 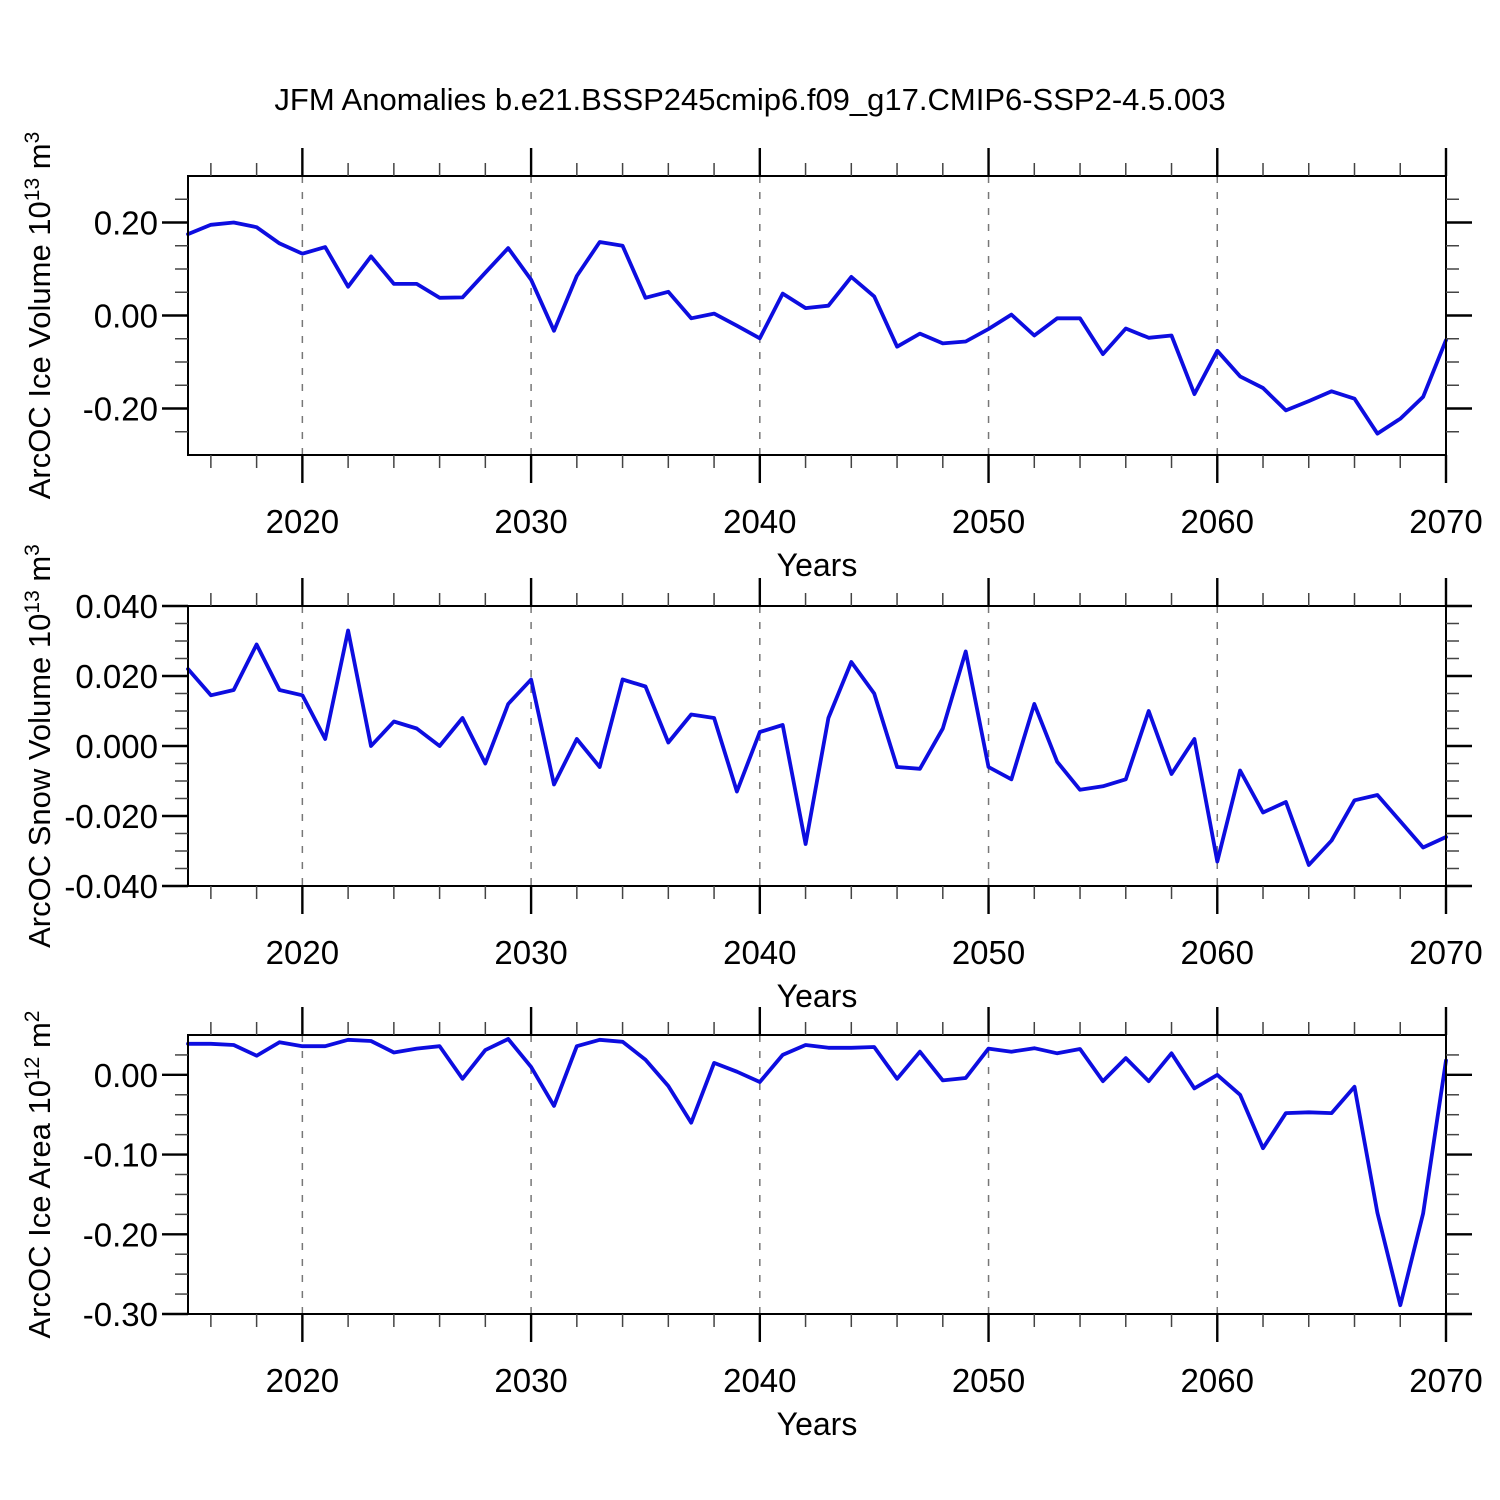 What do you see at coordinates (817, 328) in the screenshot?
I see `data-line-ice-volume` at bounding box center [817, 328].